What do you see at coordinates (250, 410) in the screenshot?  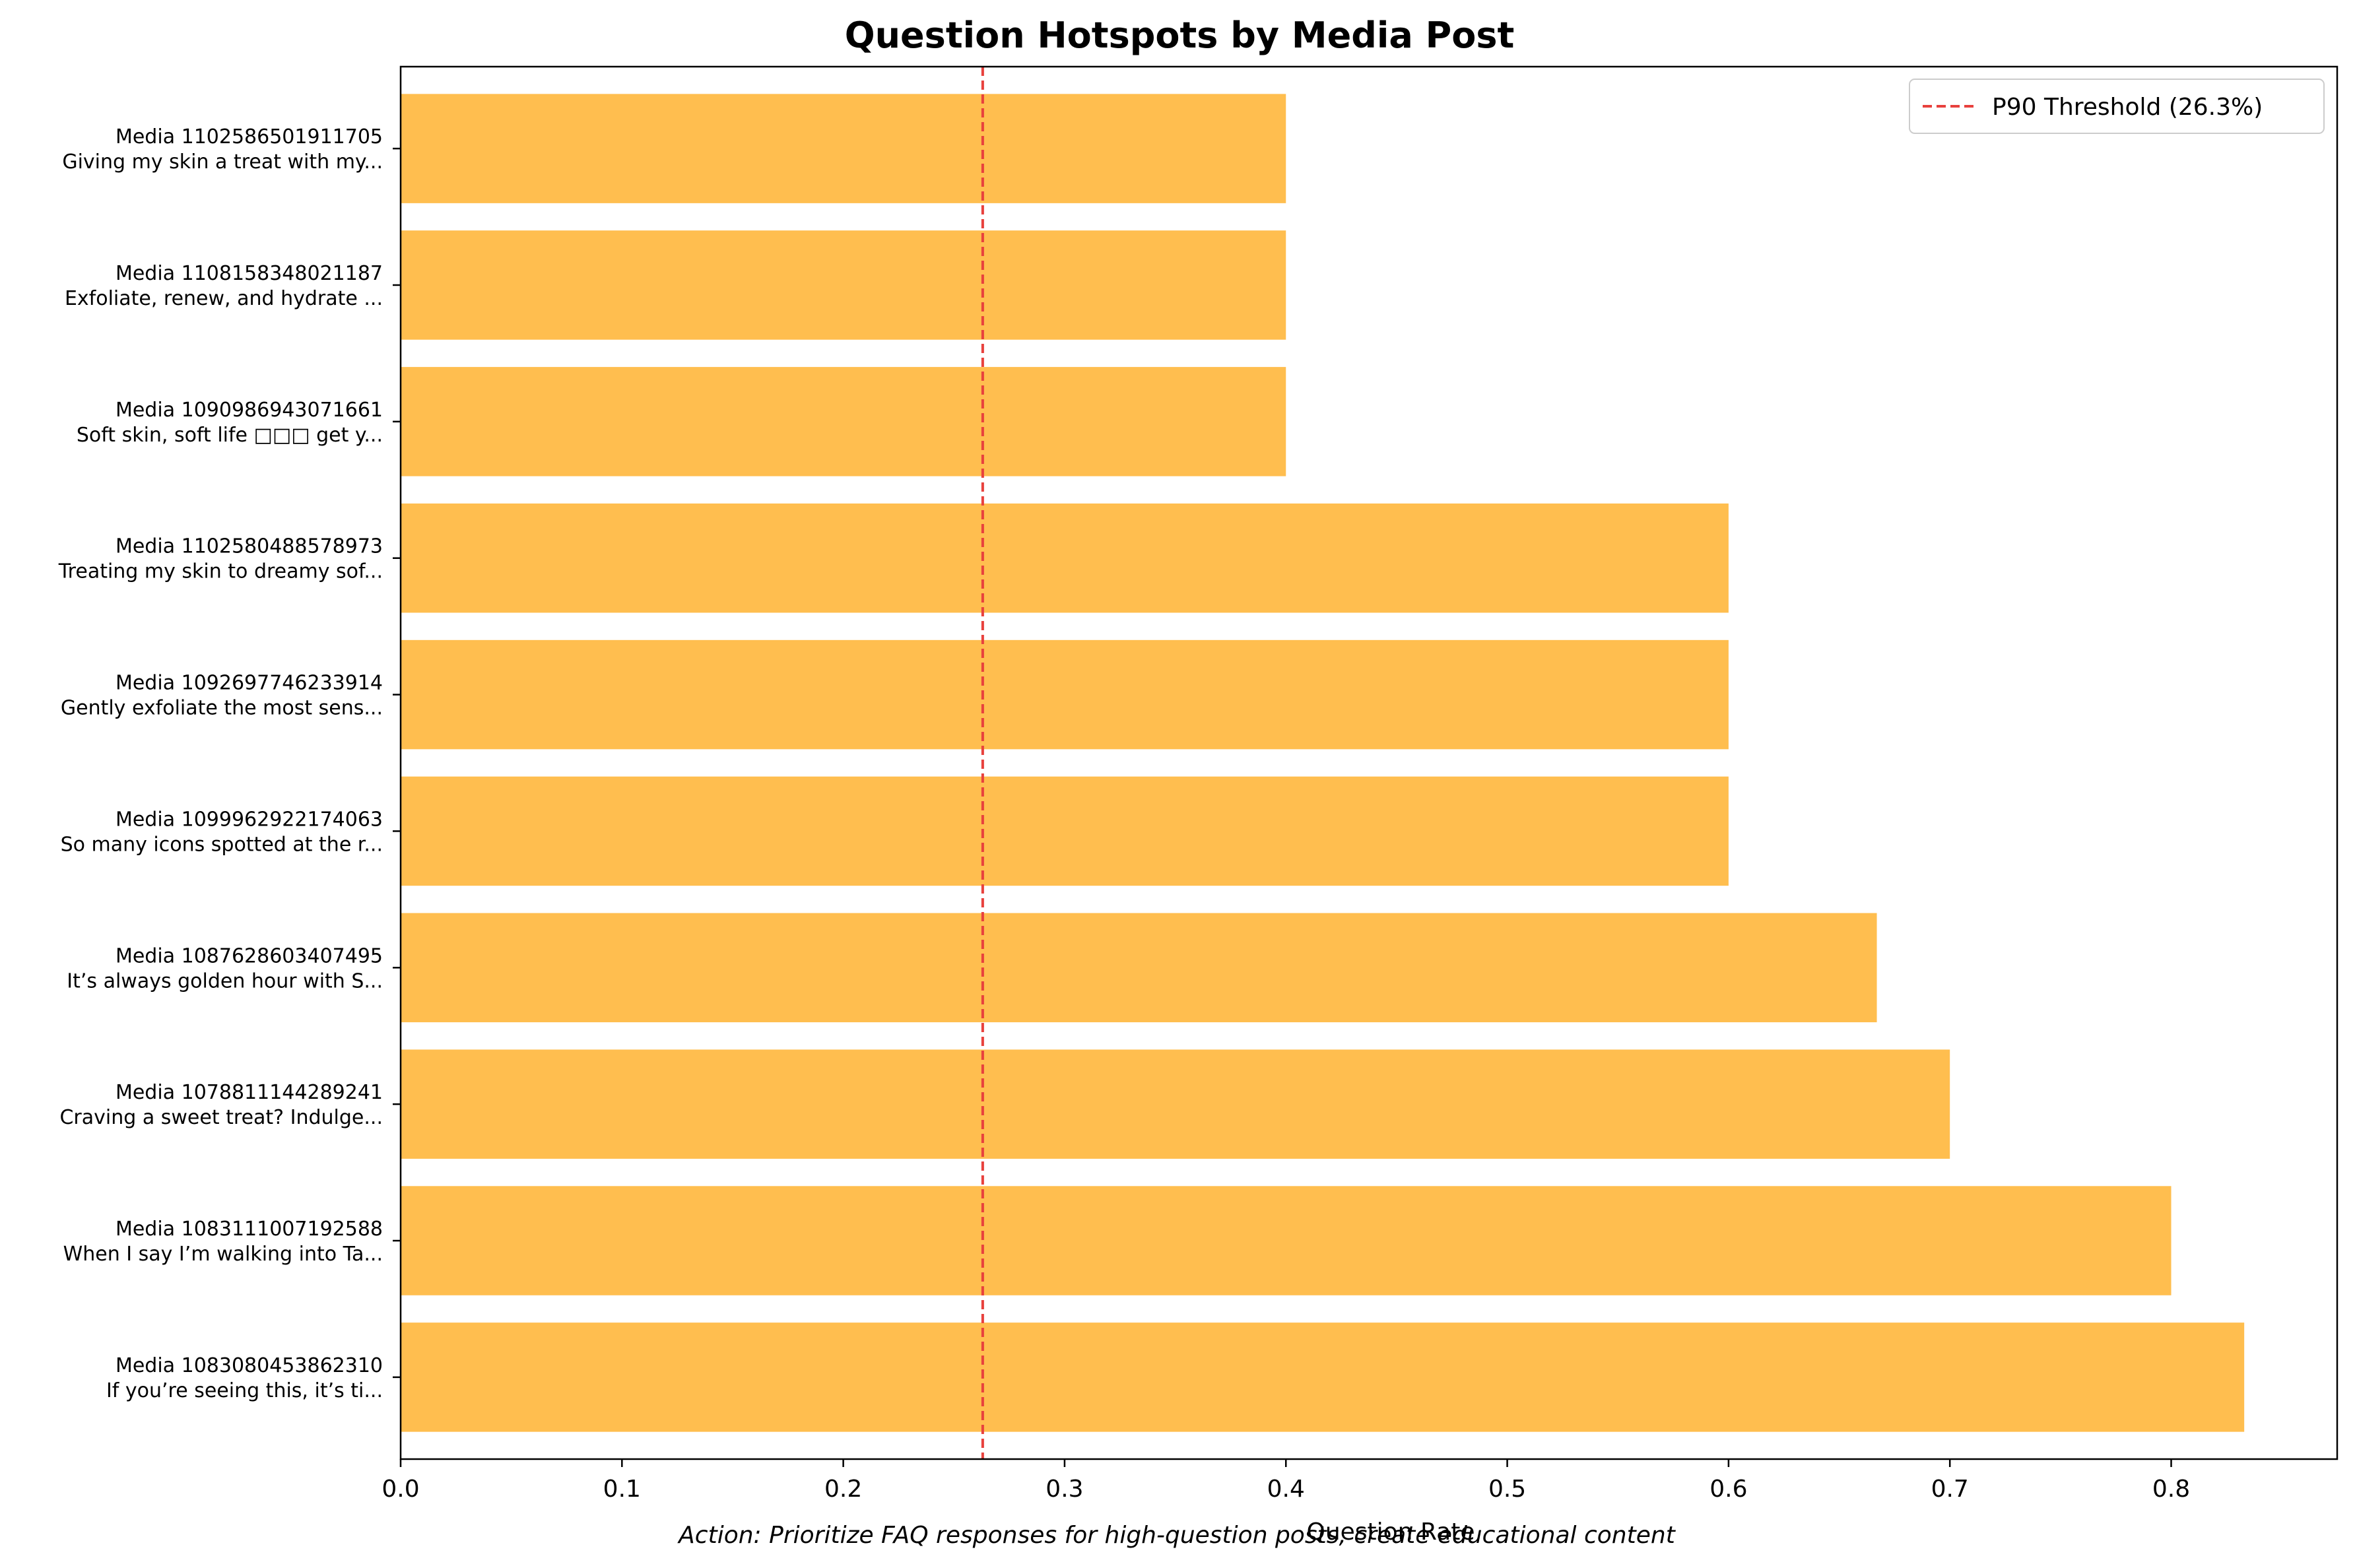 I see `y-tick-label-id: Media 1090986943071661` at bounding box center [250, 410].